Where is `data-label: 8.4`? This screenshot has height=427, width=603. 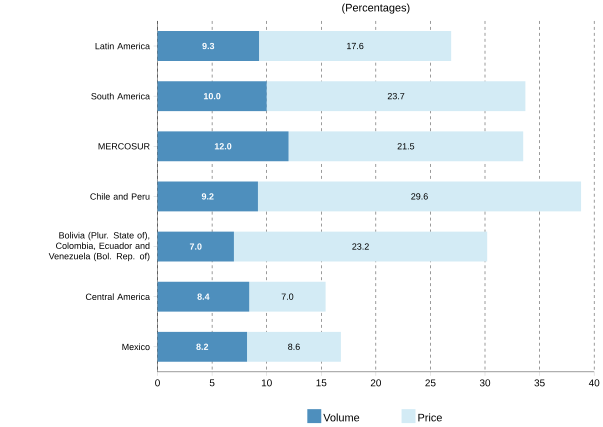 data-label: 8.4 is located at coordinates (203, 297).